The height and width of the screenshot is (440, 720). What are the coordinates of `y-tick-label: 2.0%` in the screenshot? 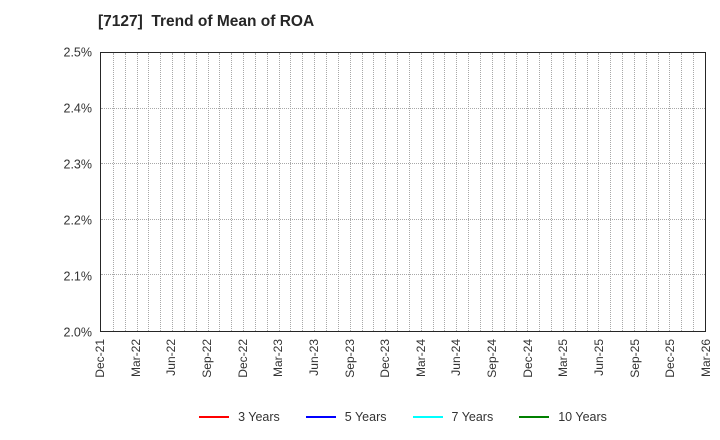 It's located at (78, 331).